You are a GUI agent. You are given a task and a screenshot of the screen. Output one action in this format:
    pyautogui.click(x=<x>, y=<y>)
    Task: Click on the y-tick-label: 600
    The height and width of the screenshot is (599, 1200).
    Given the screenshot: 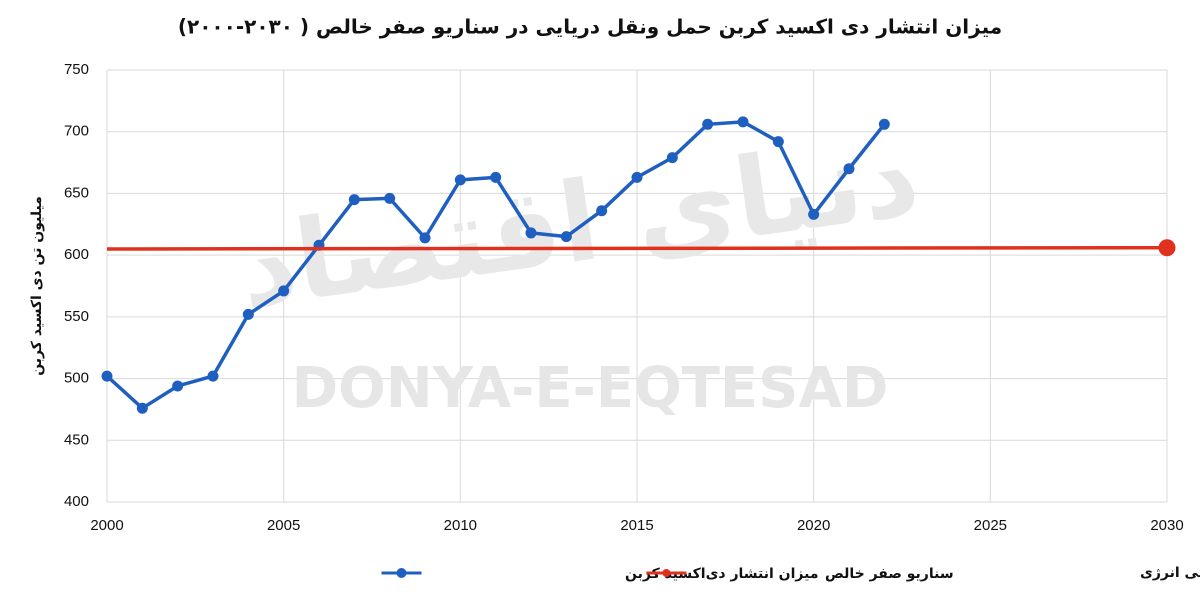 What is the action you would take?
    pyautogui.click(x=76, y=254)
    